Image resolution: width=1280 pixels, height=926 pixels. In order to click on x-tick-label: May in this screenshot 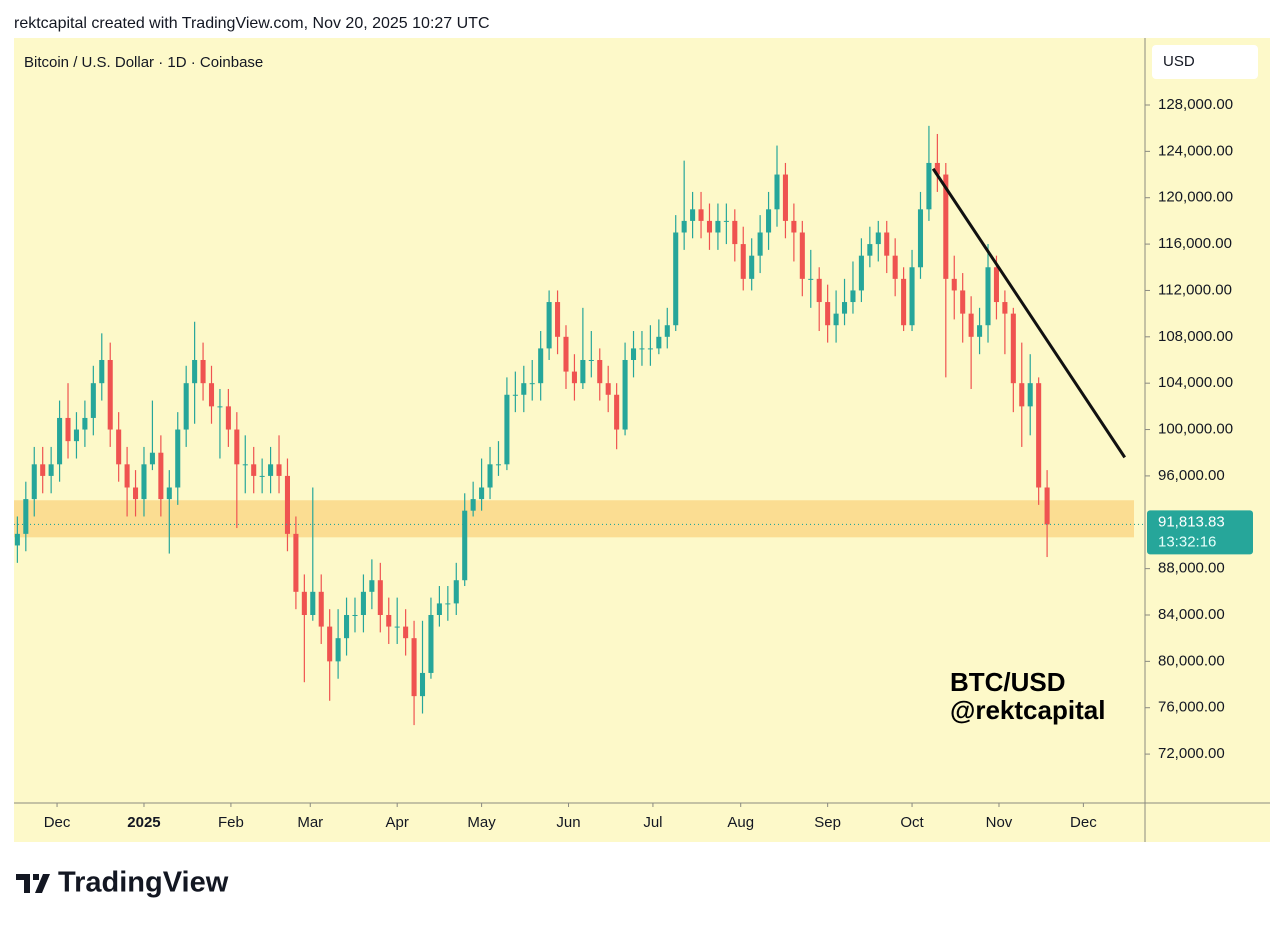, I will do `click(481, 822)`.